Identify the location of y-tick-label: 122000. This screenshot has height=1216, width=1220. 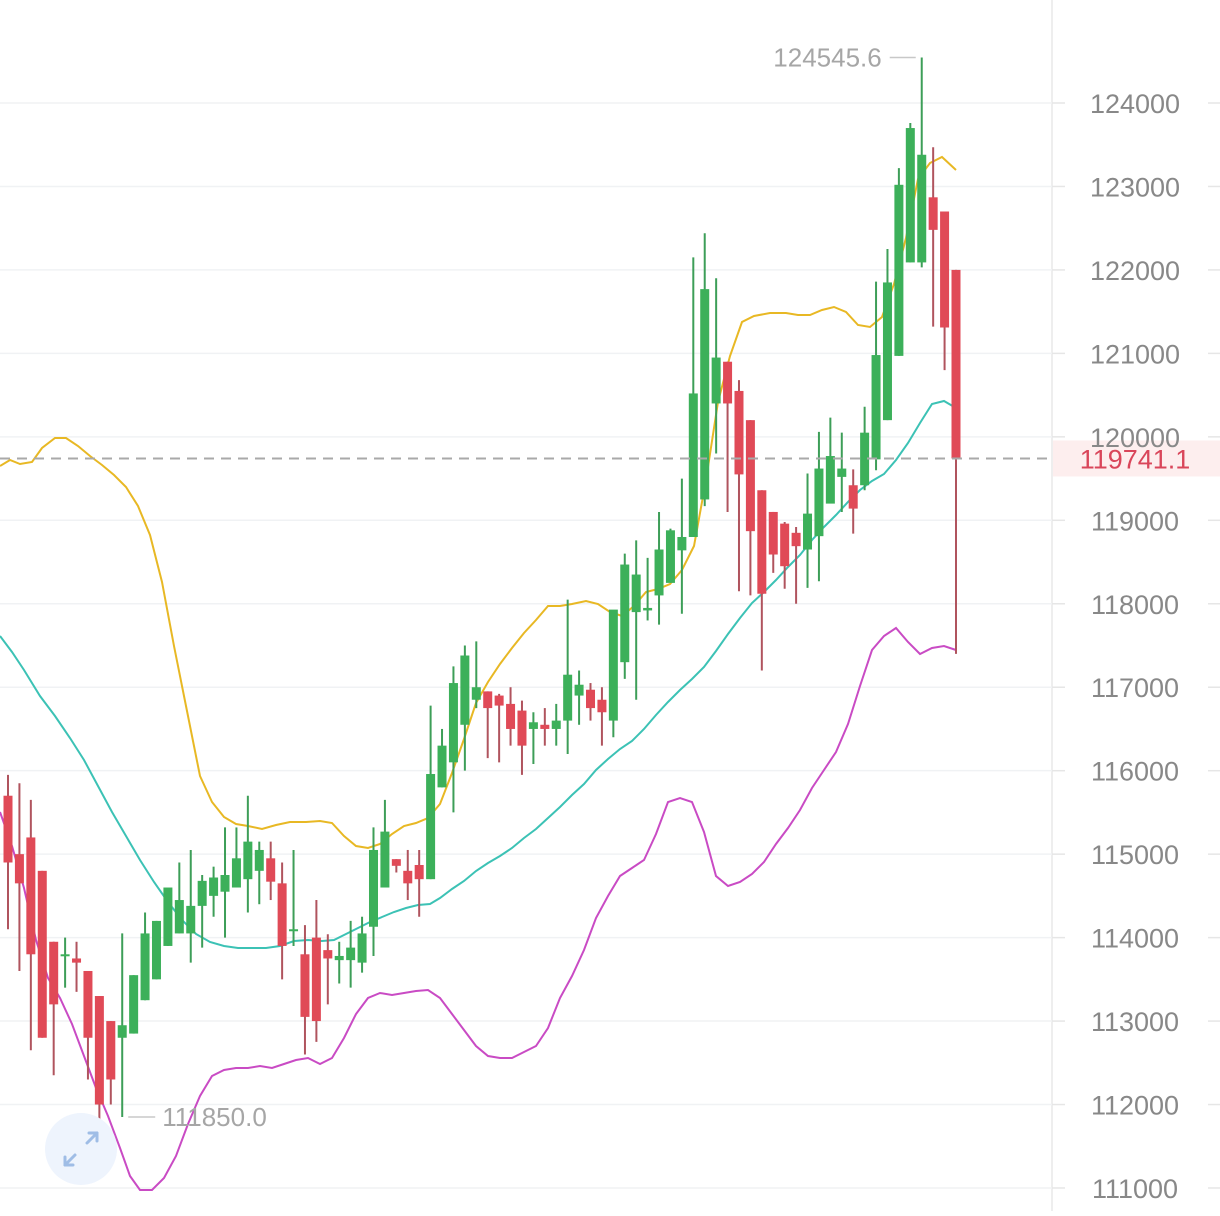
(1135, 271).